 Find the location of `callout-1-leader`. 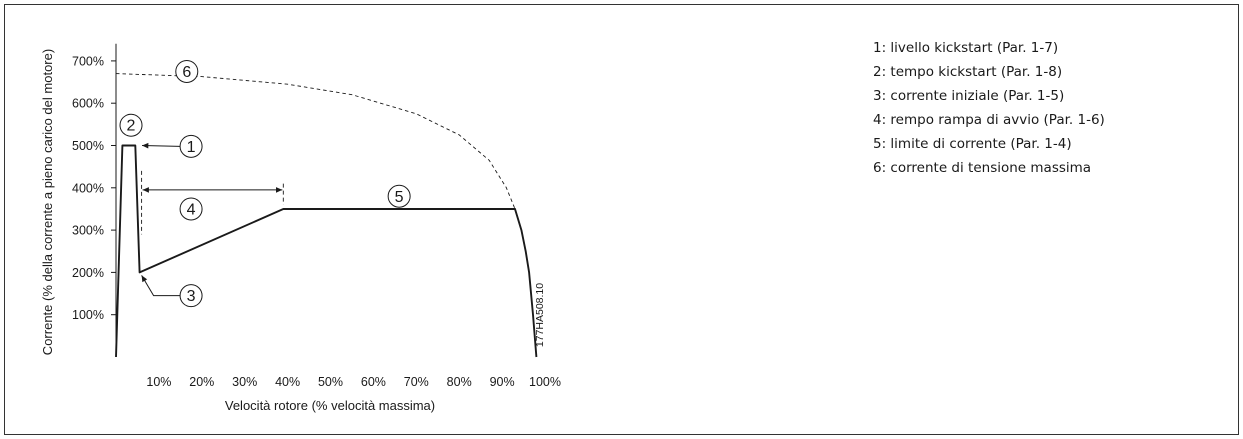

callout-1-leader is located at coordinates (161, 145).